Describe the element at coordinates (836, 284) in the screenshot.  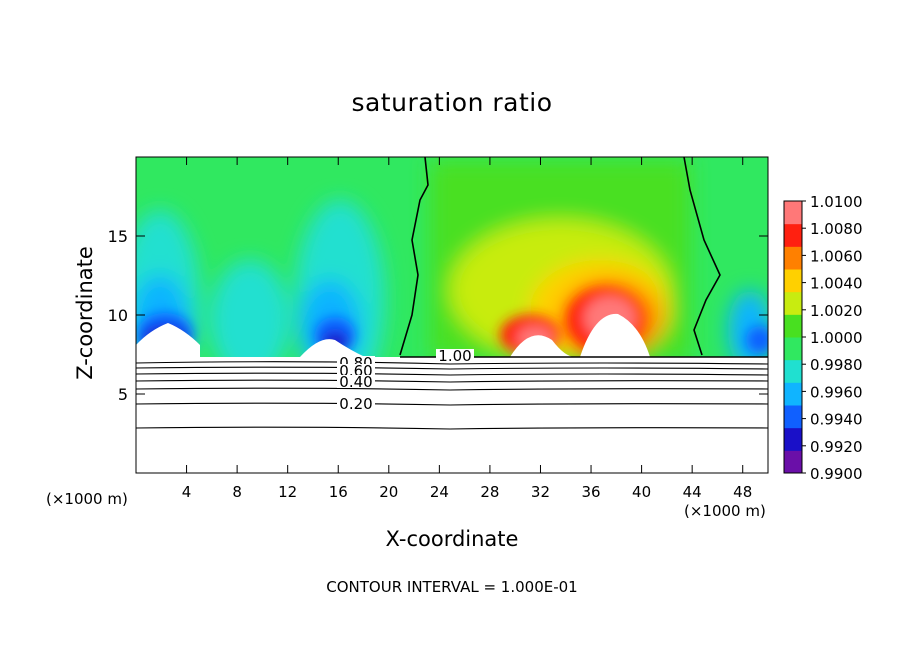
I see `colorbar-label: 1.0040` at that location.